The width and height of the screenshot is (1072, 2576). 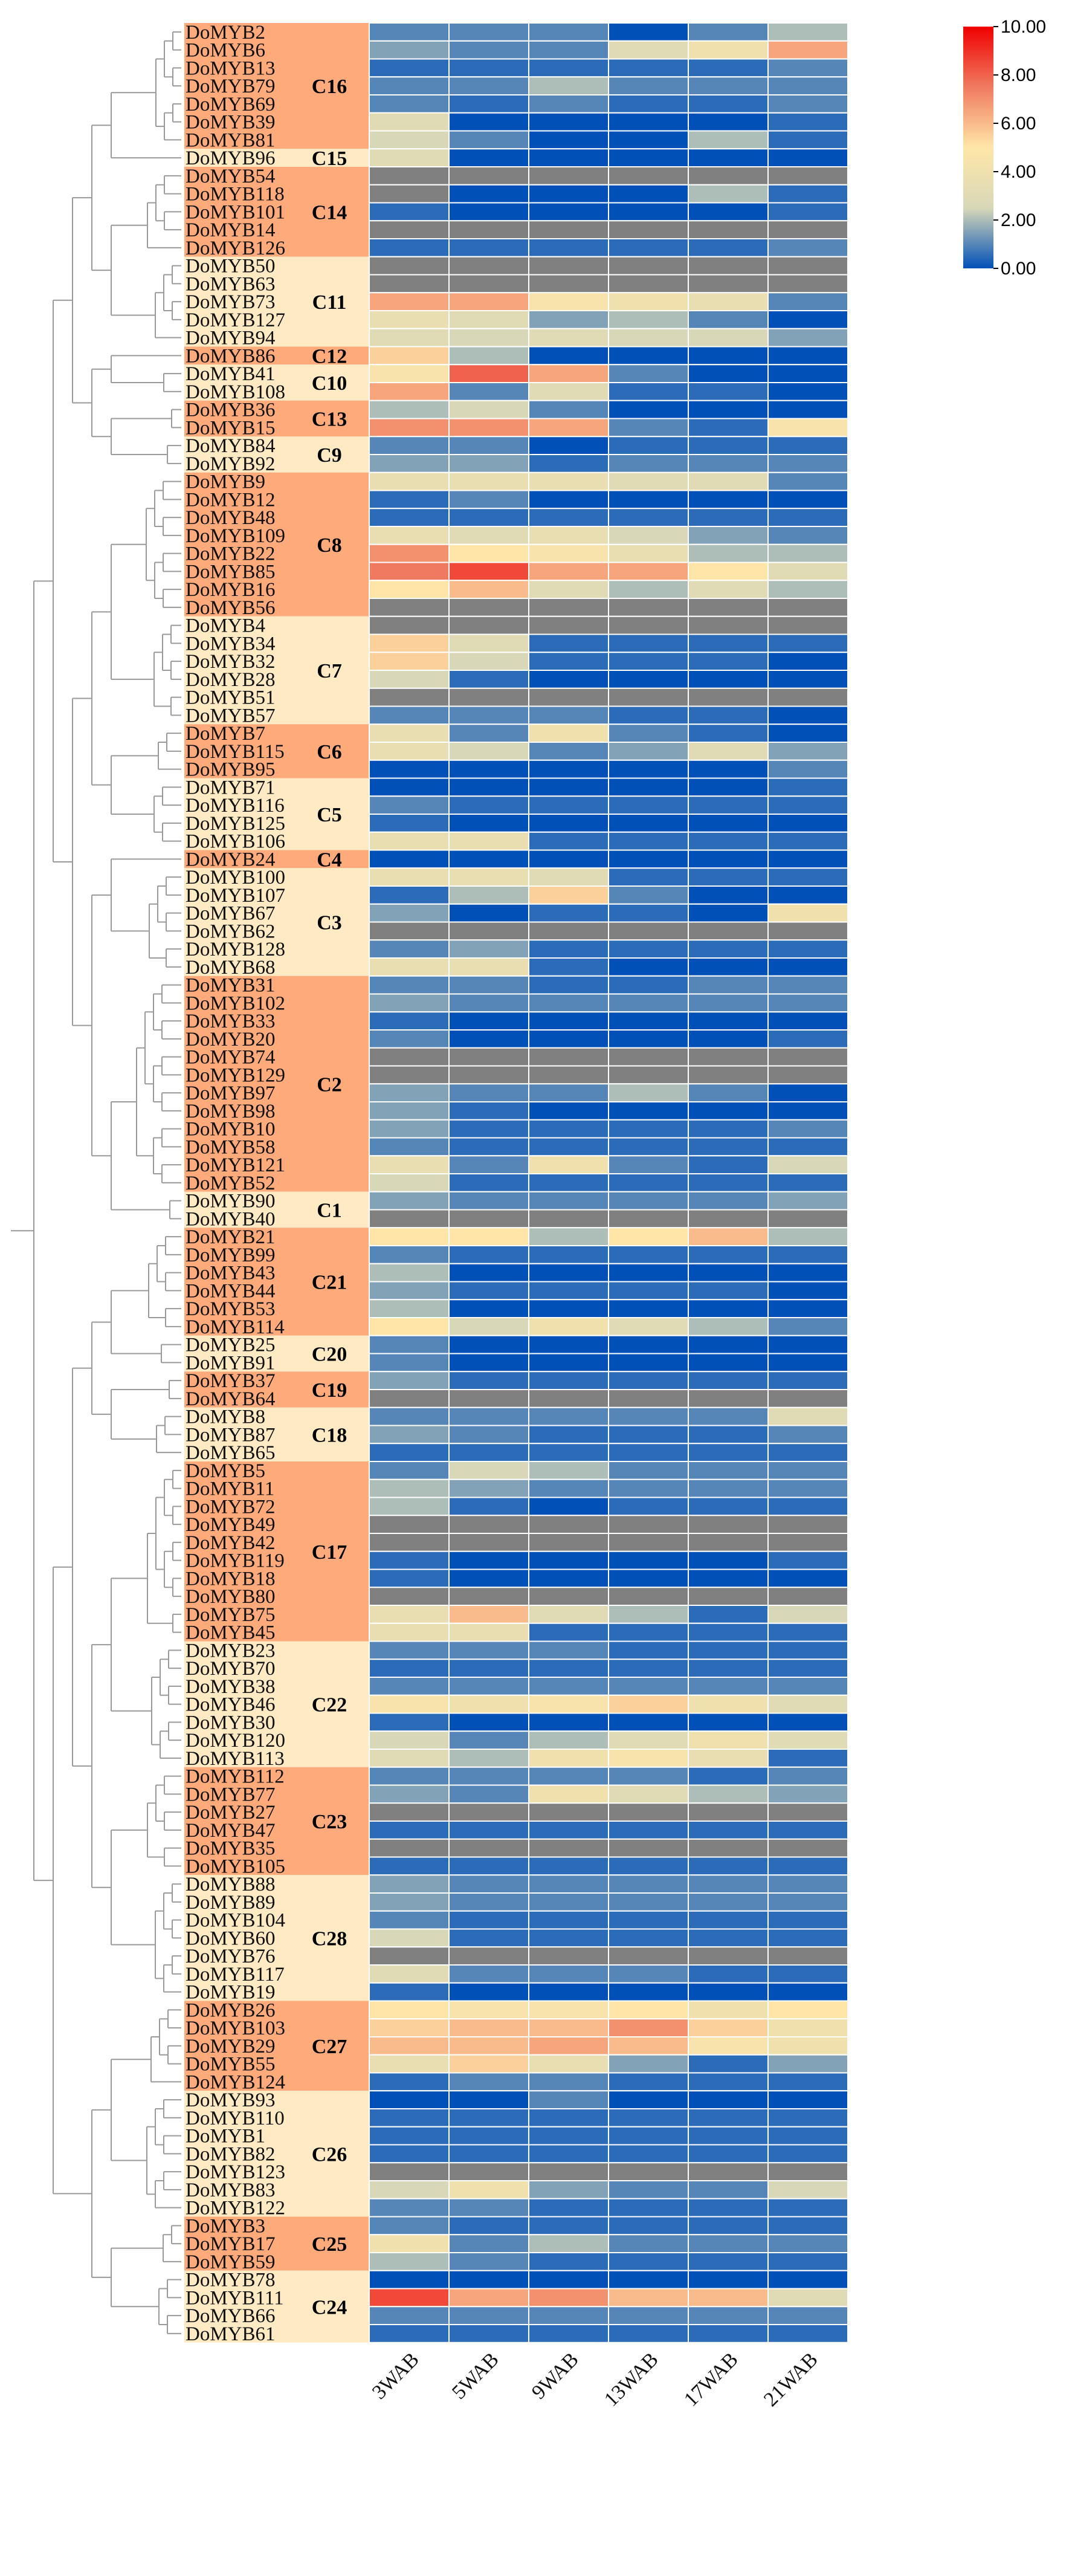 I want to click on cluster-label: C24, so click(x=329, y=2307).